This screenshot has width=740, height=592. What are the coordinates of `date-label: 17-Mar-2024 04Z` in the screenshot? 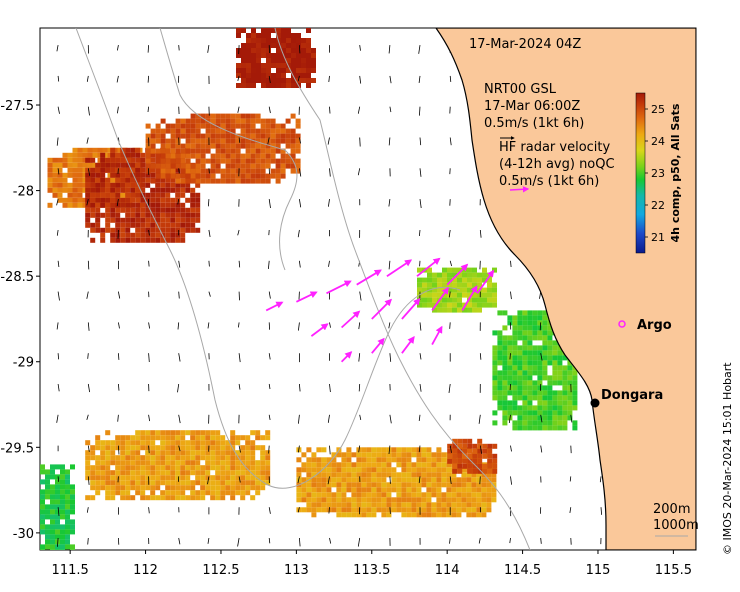 It's located at (525, 44).